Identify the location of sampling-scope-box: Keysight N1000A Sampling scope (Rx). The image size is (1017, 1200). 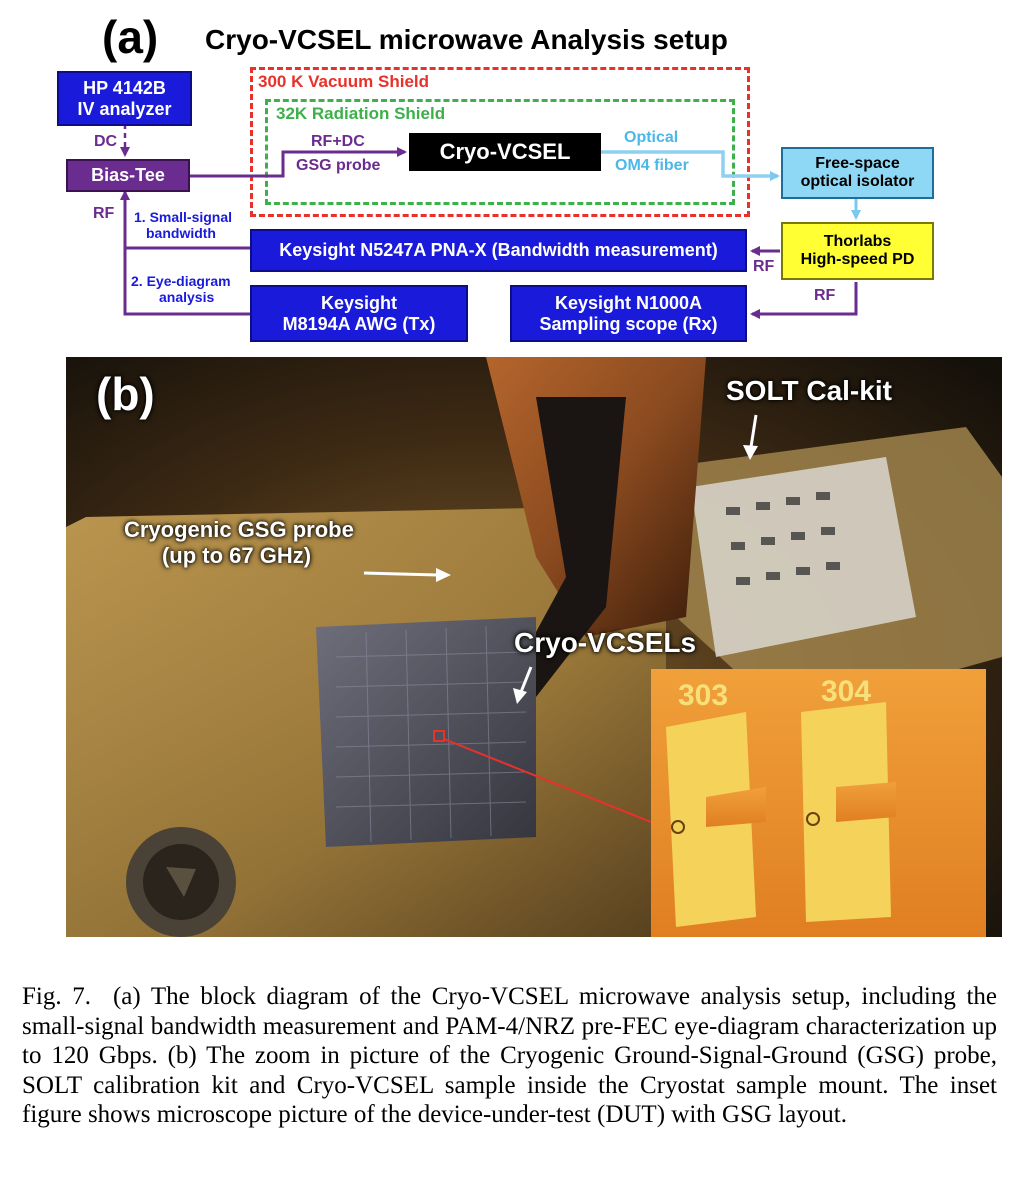
(628, 313).